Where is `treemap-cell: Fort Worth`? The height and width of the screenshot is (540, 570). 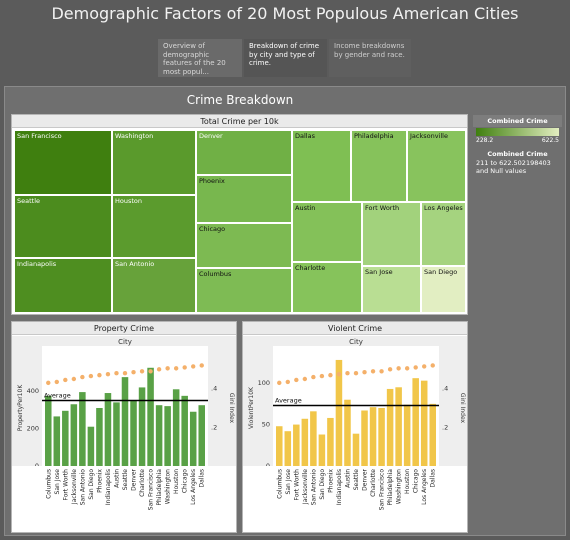 treemap-cell: Fort Worth is located at coordinates (391, 234).